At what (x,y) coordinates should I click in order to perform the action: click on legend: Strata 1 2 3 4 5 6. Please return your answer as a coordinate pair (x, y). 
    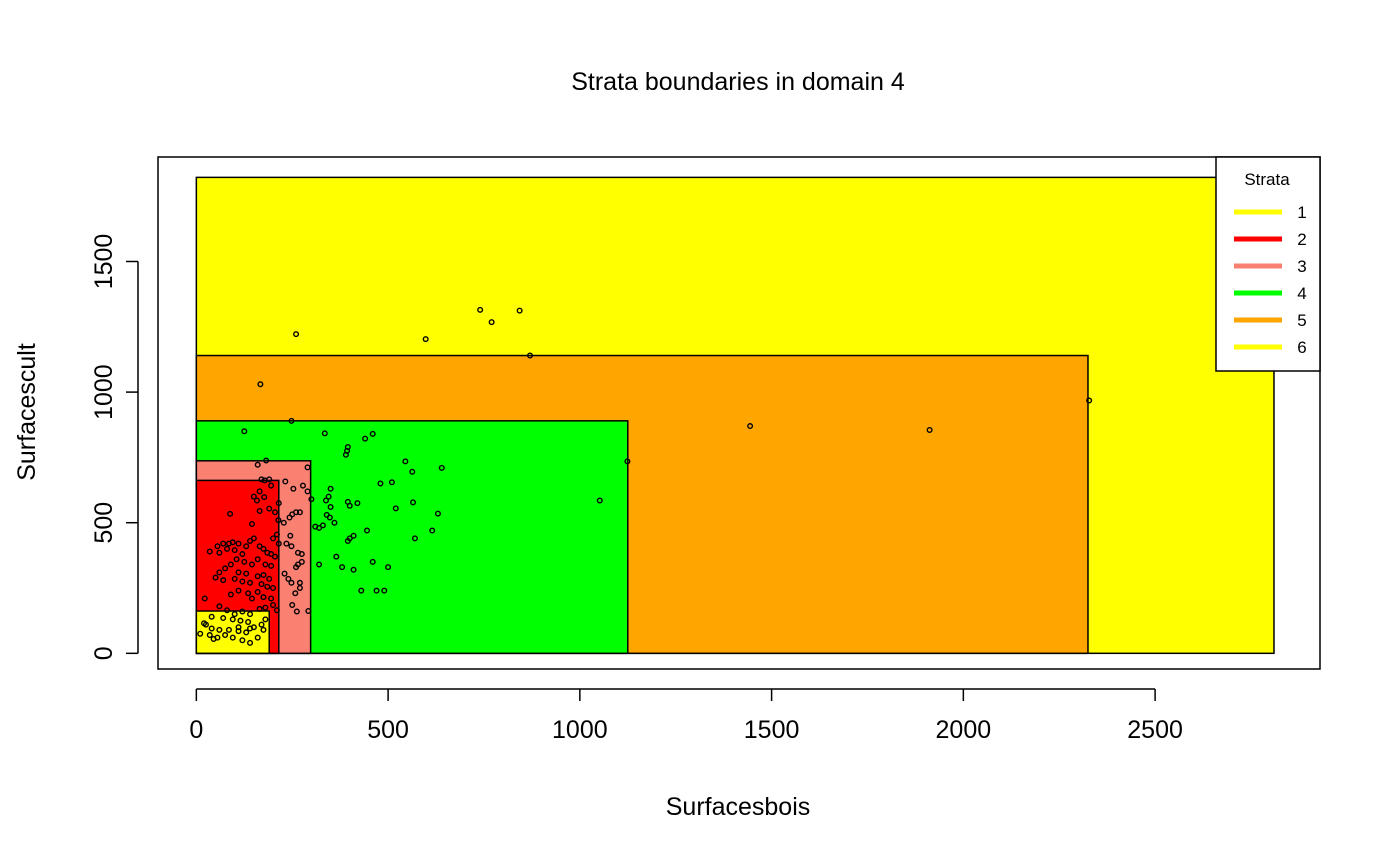
    Looking at the image, I should click on (1268, 264).